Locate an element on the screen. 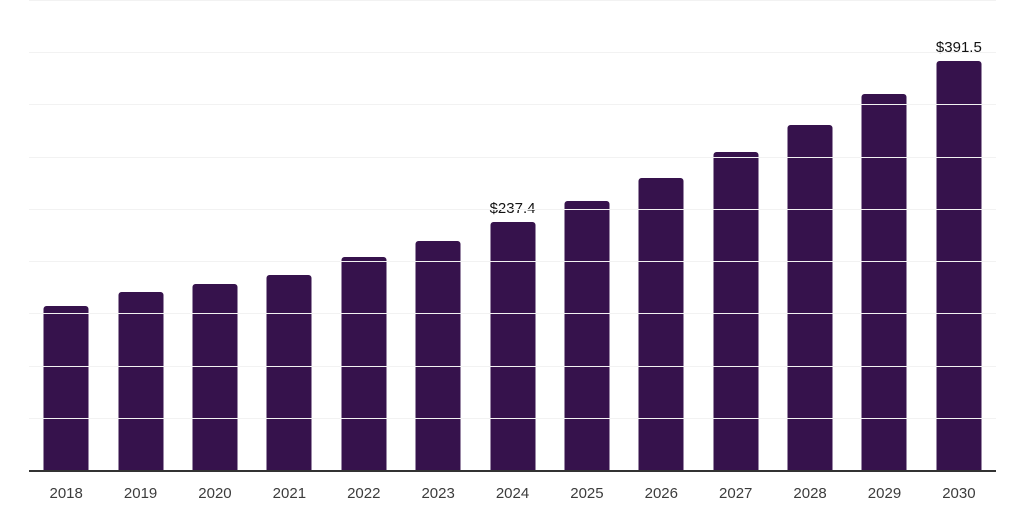 The height and width of the screenshot is (512, 1024). x-axis-tick-label: 2022 is located at coordinates (364, 493).